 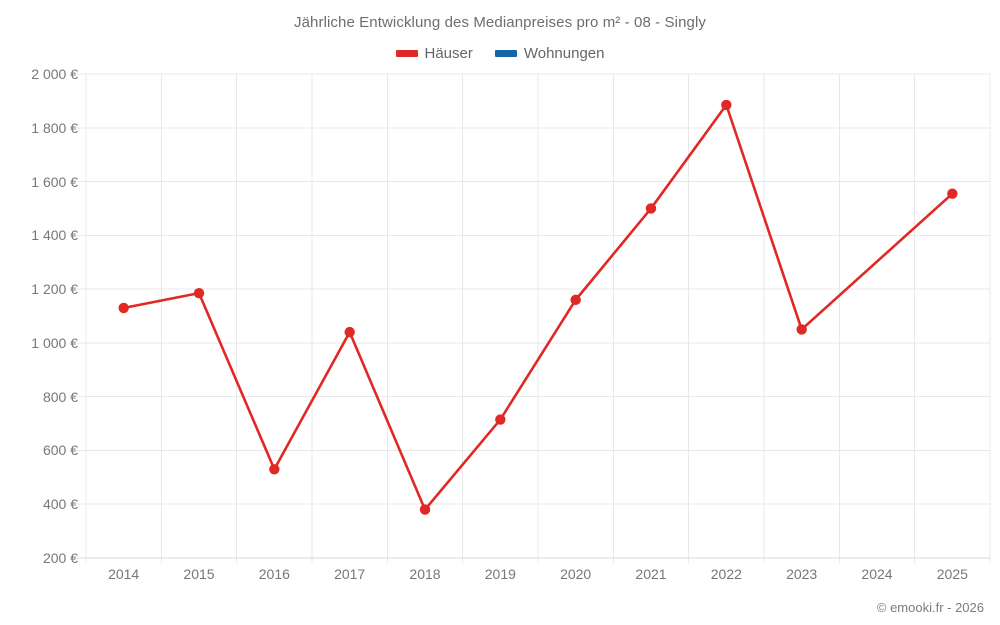 What do you see at coordinates (60, 396) in the screenshot?
I see `y-axis-tick-label: 800 €` at bounding box center [60, 396].